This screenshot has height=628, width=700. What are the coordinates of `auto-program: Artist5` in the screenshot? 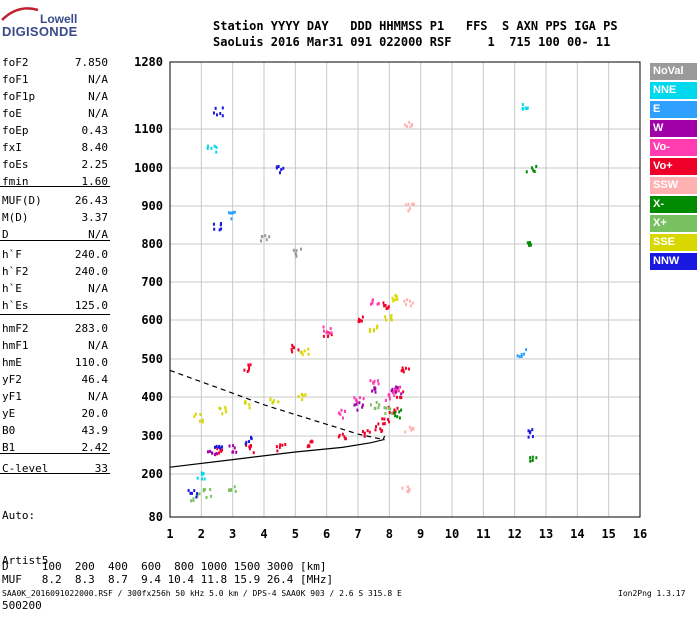 It's located at (25, 560).